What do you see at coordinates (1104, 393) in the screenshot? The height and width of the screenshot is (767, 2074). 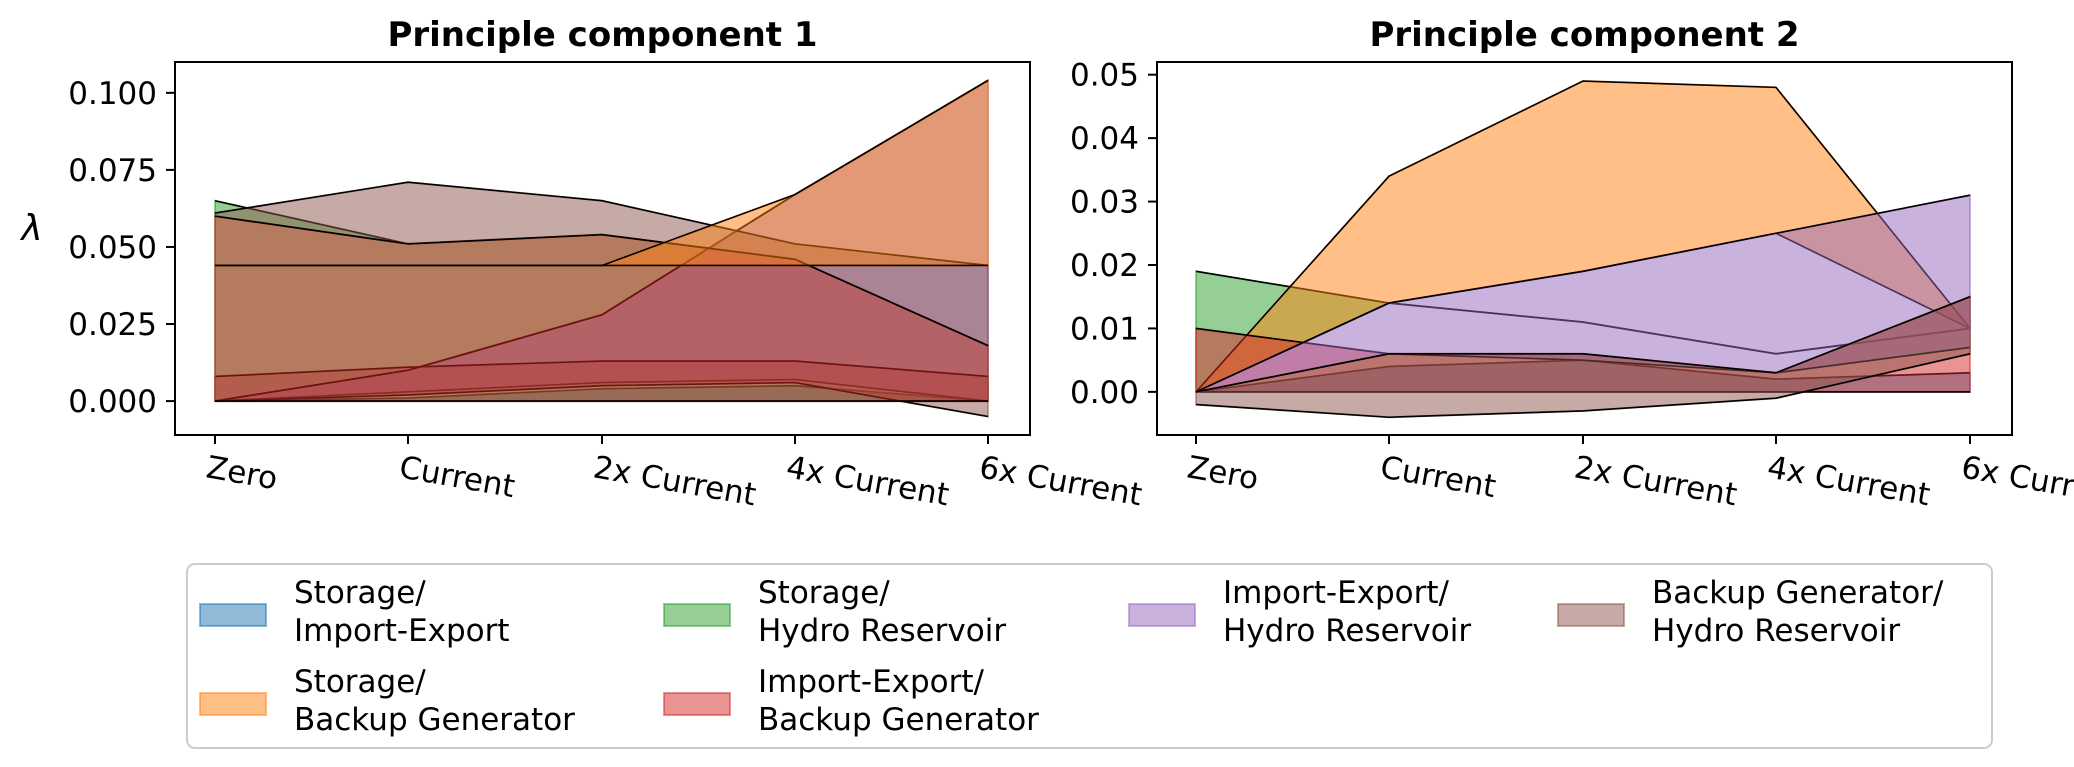 I see `y-tick-label: 0.00` at bounding box center [1104, 393].